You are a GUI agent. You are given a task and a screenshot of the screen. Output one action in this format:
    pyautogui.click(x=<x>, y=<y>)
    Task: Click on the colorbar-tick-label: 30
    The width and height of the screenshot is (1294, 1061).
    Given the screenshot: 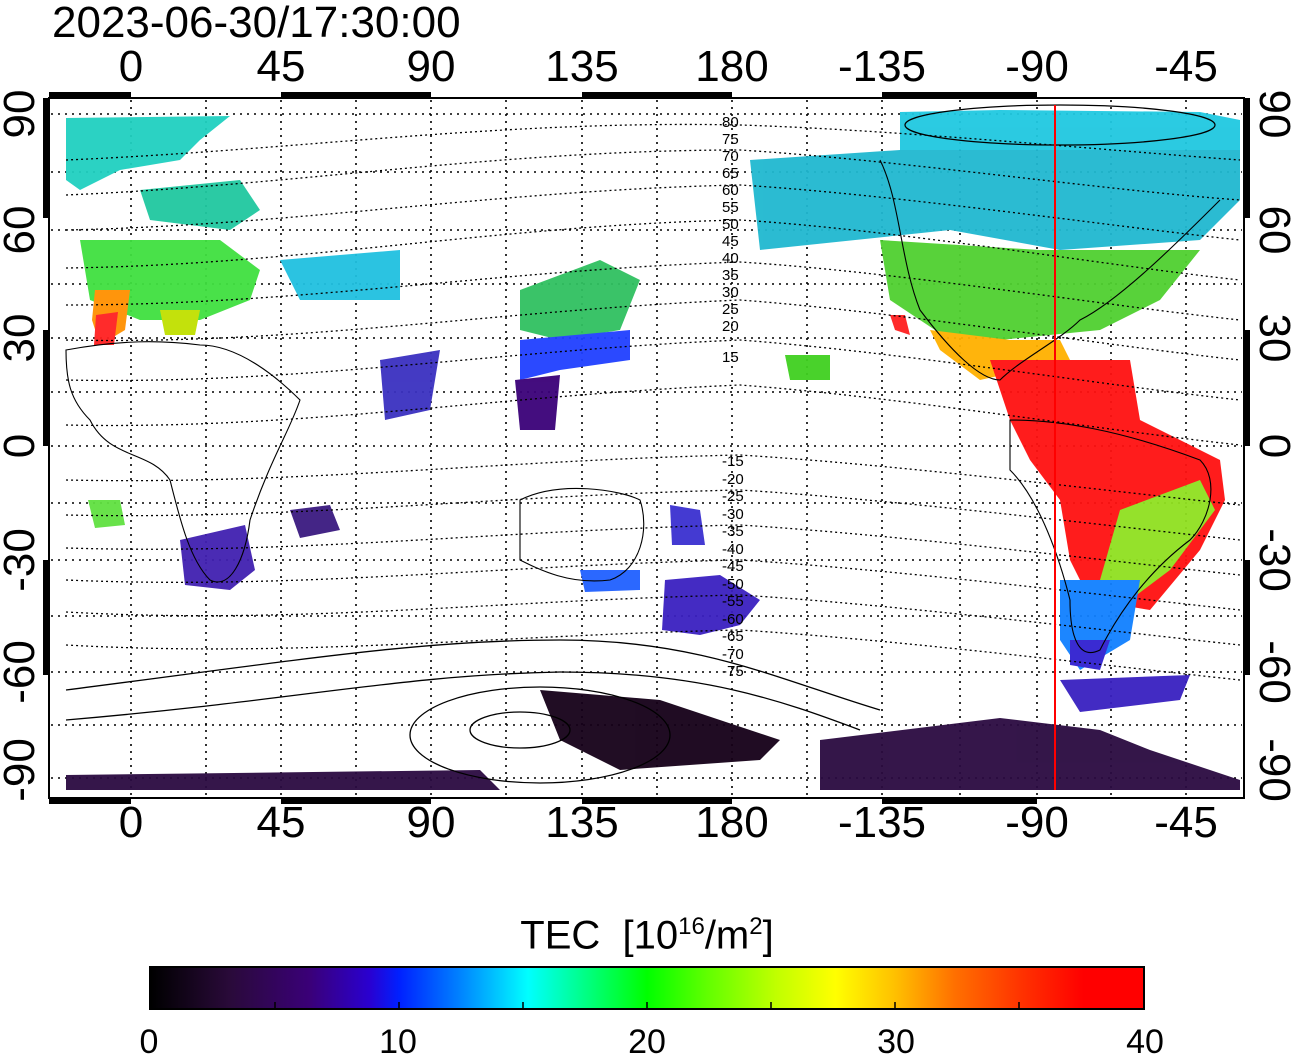 What is the action you would take?
    pyautogui.click(x=896, y=1042)
    